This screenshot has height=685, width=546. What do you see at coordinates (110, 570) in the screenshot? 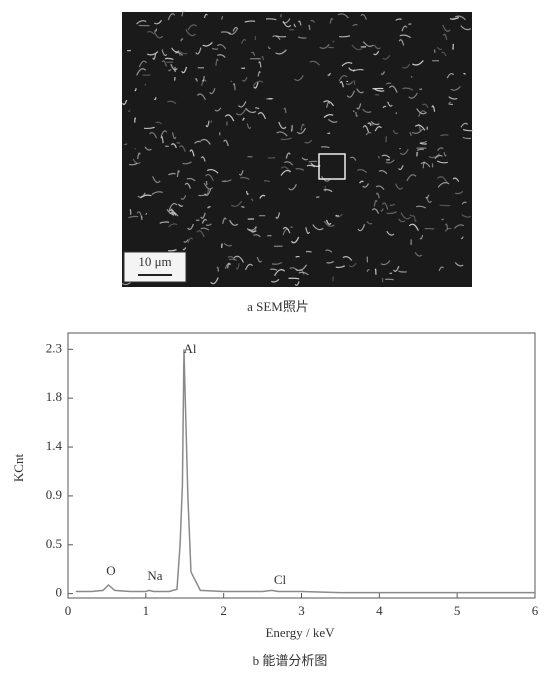
I see `peak-label: O` at bounding box center [110, 570].